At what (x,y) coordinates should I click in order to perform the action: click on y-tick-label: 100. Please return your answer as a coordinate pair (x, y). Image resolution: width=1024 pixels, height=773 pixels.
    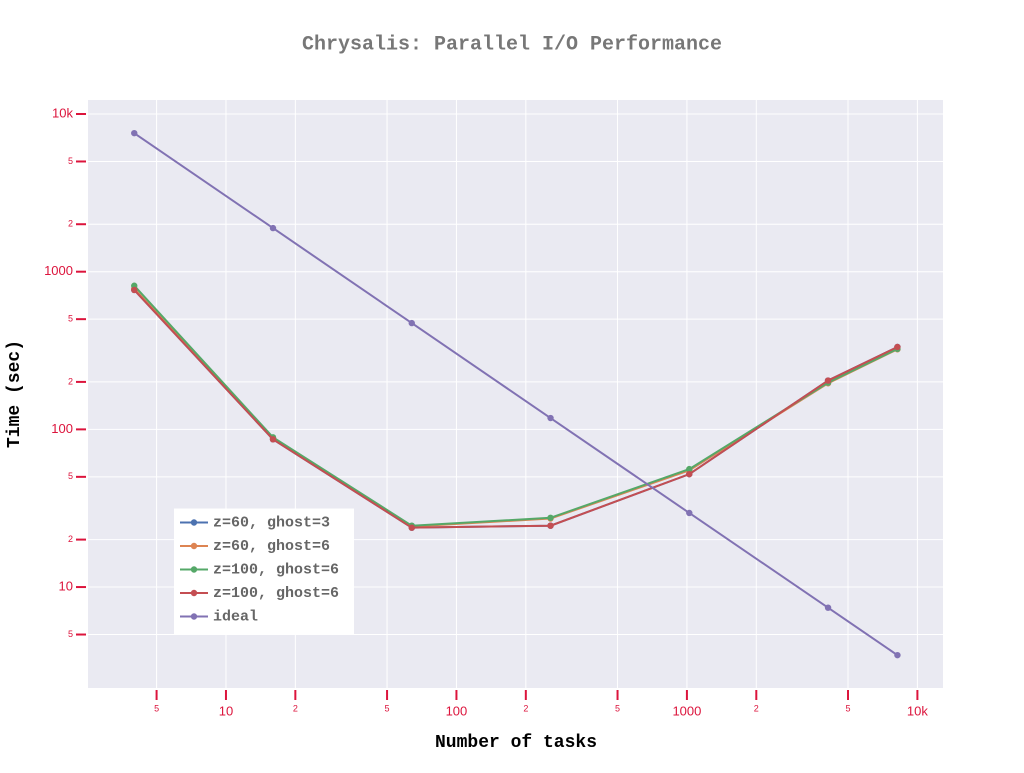
    Looking at the image, I should click on (62, 428).